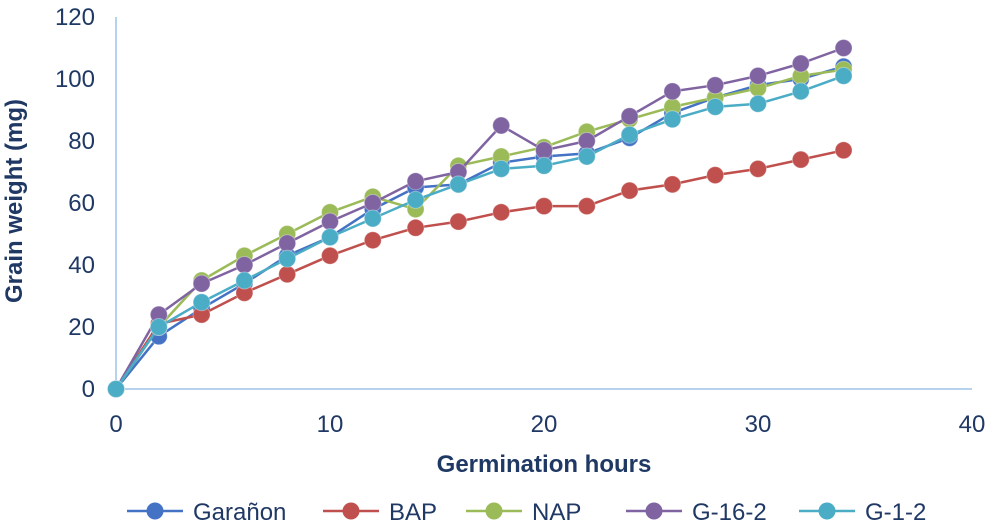 Image resolution: width=990 pixels, height=529 pixels. Describe the element at coordinates (14, 201) in the screenshot. I see `y-axis-title: Grain weight (mg)` at that location.